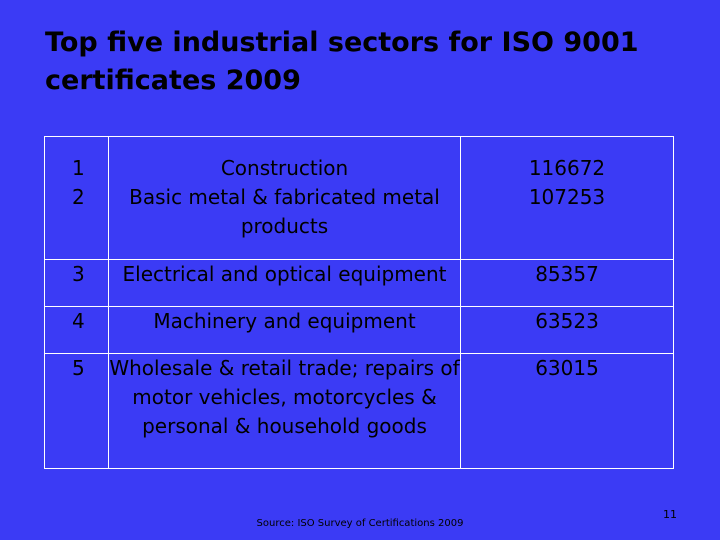 The width and height of the screenshot is (720, 540). Describe the element at coordinates (567, 283) in the screenshot. I see `count-cell: 85357` at that location.